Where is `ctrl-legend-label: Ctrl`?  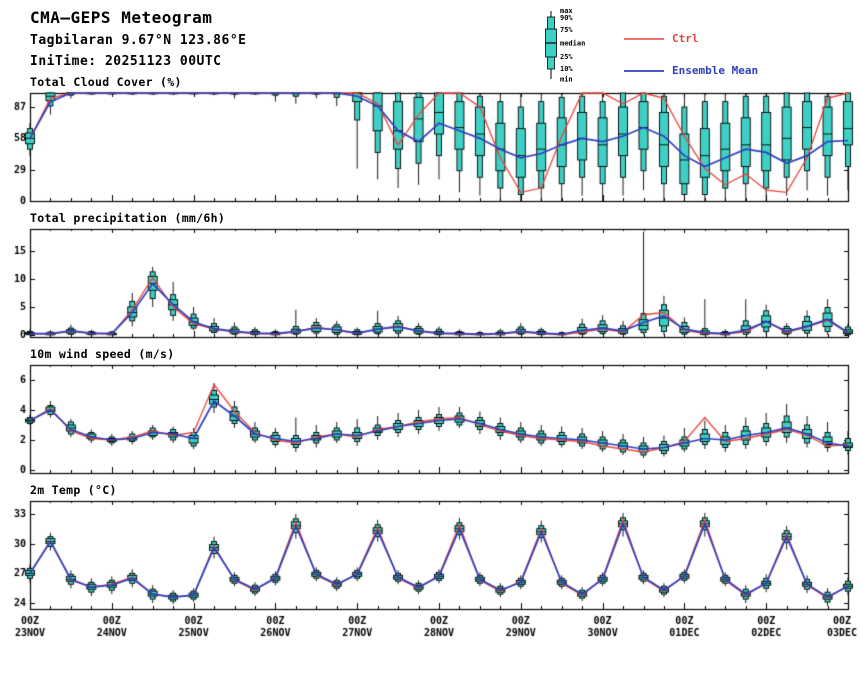 ctrl-legend-label: Ctrl is located at coordinates (685, 38).